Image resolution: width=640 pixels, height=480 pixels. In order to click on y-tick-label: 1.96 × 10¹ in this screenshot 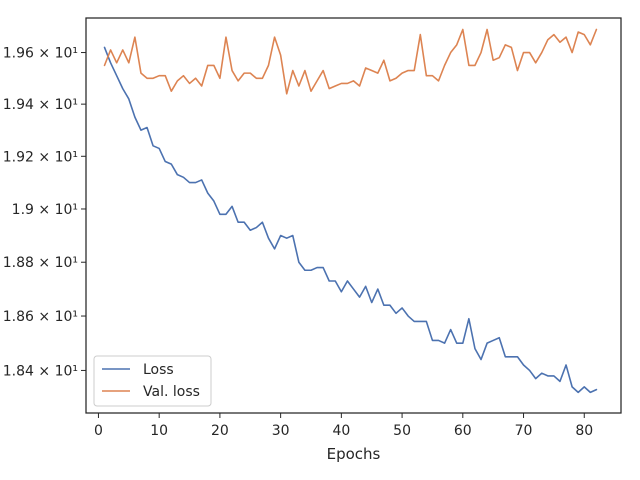, I will do `click(40, 54)`.